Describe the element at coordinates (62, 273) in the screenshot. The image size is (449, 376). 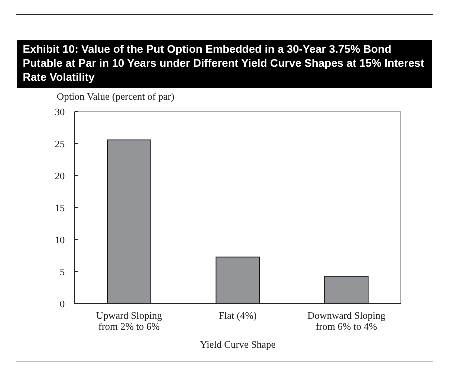
I see `y-tick-label: 5` at that location.